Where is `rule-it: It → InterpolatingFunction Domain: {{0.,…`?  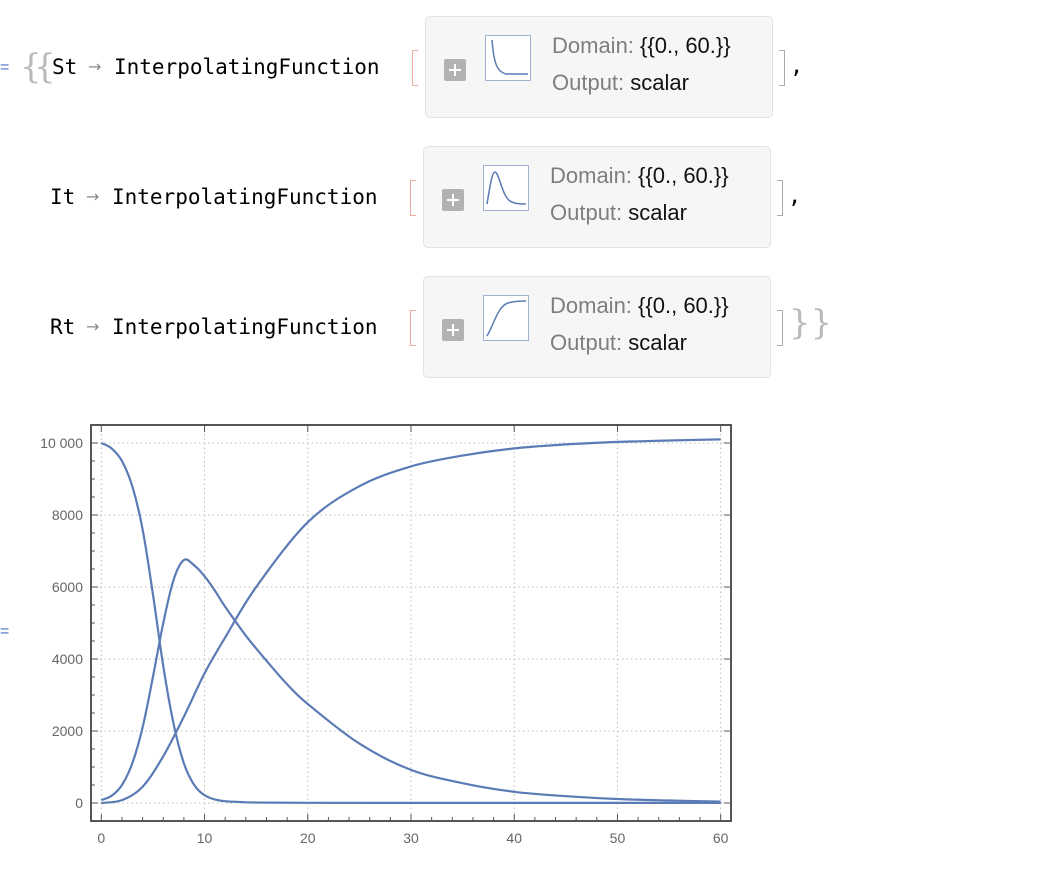 rule-it: It → InterpolatingFunction Domain: {{0.,… is located at coordinates (410, 198).